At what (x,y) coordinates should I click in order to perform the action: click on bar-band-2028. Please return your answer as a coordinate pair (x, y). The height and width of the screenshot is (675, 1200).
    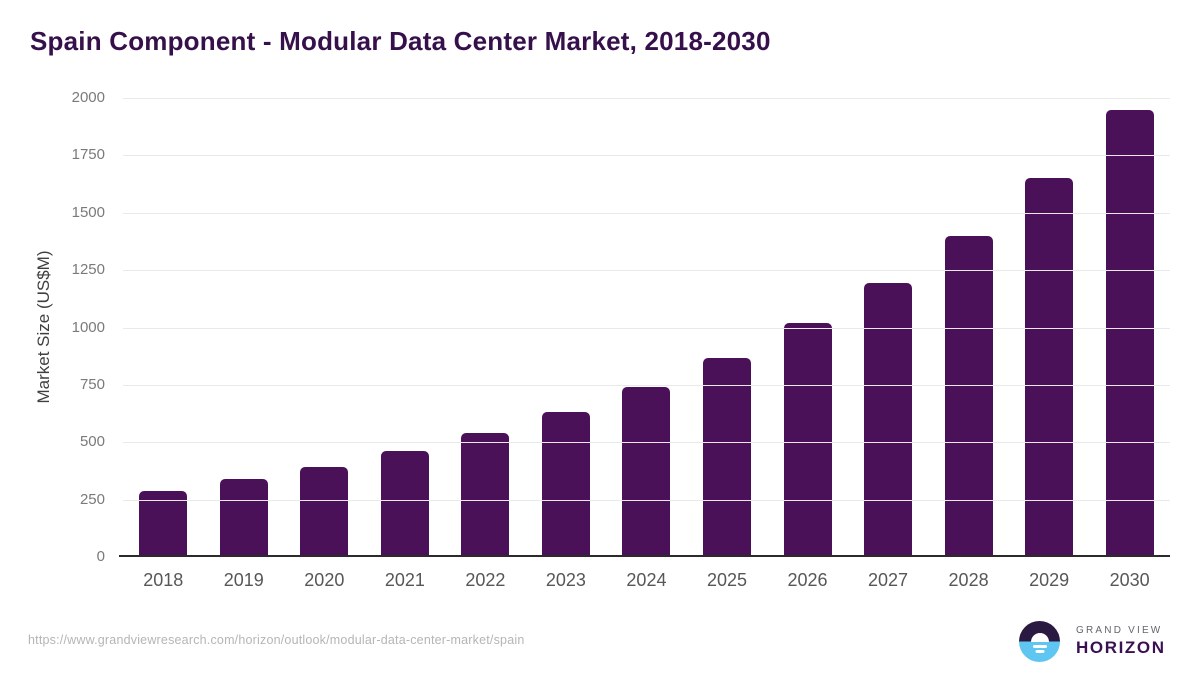
    Looking at the image, I should click on (968, 327).